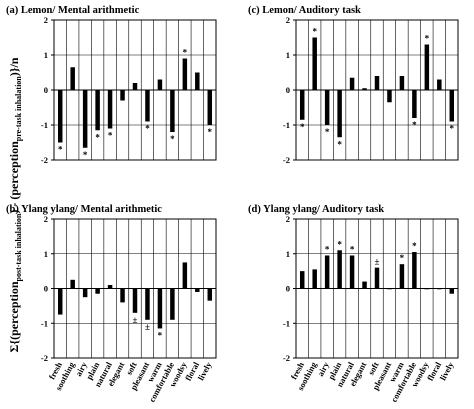 This screenshot has width=474, height=409. Describe the element at coordinates (14, 66) in the screenshot. I see `y-label-part-3: )}/n` at that location.